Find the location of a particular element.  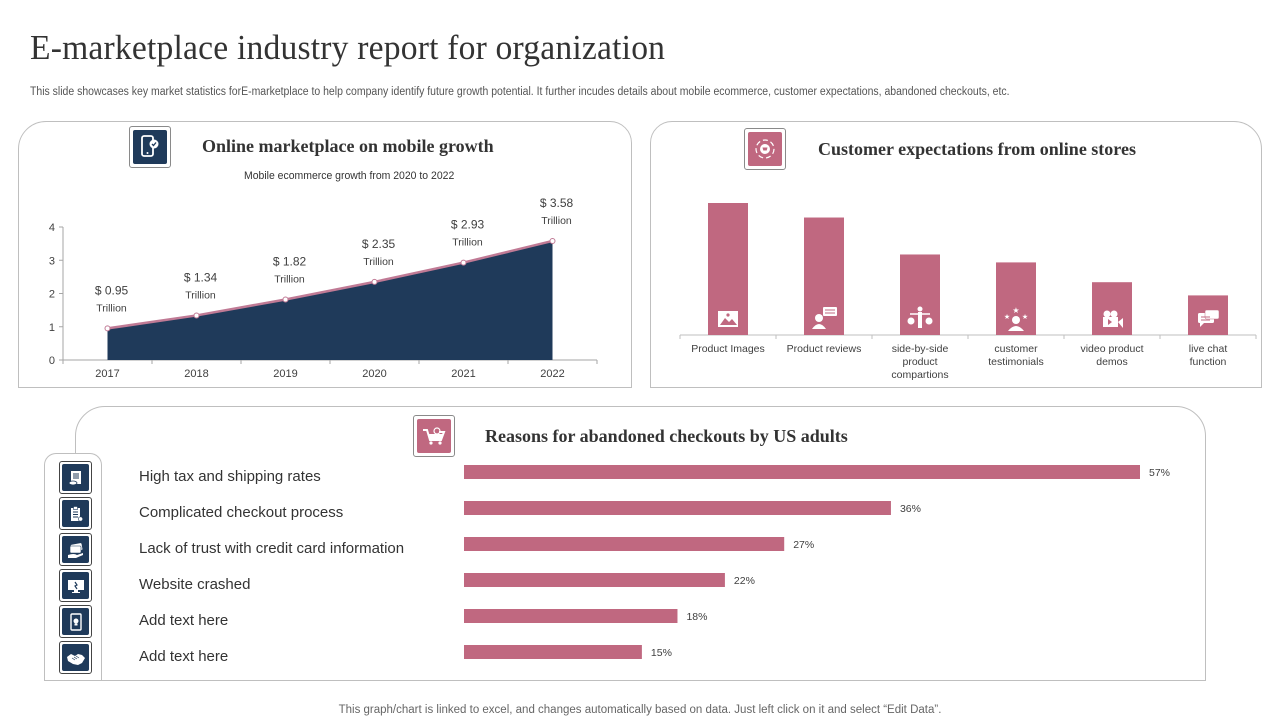

credit-card-hand-icon is located at coordinates (75, 549).